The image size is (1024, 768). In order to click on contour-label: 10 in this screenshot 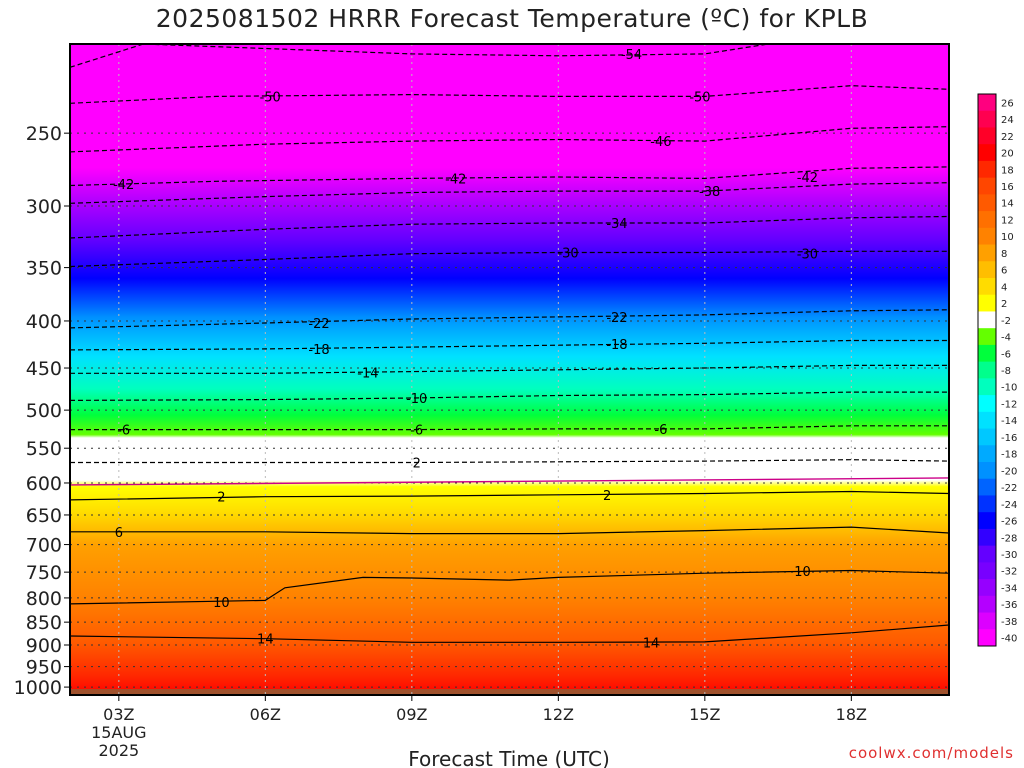, I will do `click(221, 603)`.